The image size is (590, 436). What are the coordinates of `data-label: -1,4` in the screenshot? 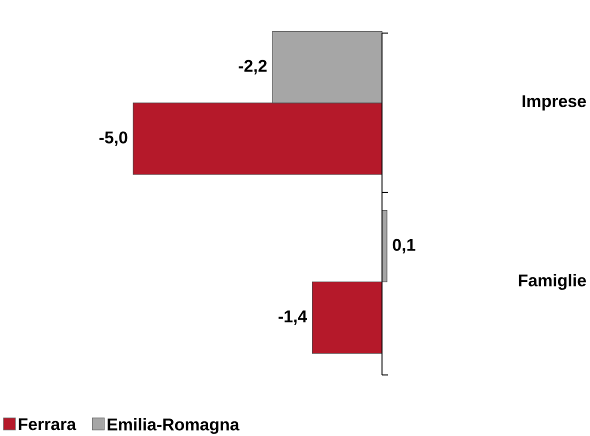 It's located at (293, 317).